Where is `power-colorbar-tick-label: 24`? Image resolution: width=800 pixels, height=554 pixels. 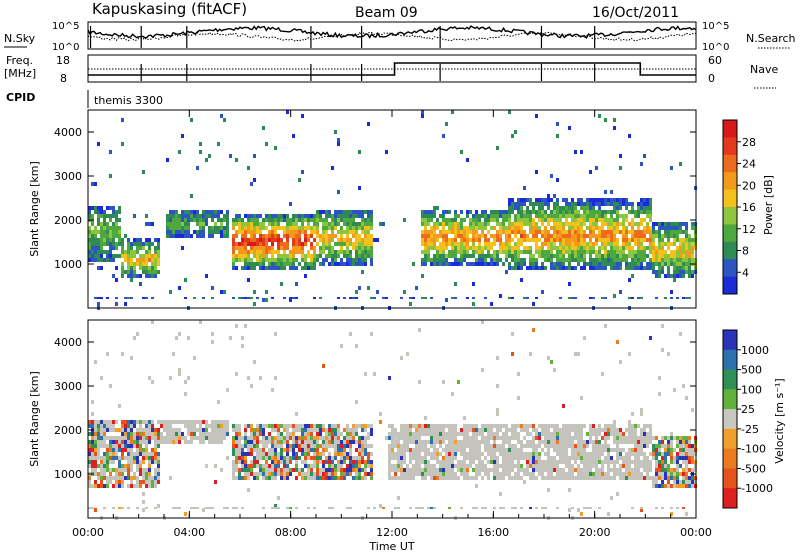 power-colorbar-tick-label: 24 is located at coordinates (749, 164).